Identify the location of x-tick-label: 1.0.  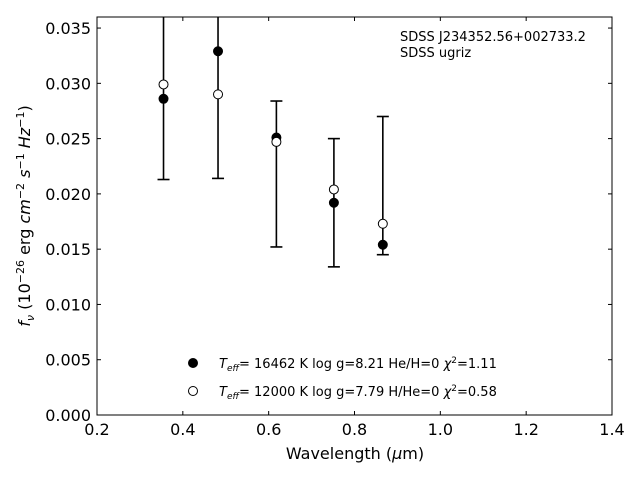
(440, 429).